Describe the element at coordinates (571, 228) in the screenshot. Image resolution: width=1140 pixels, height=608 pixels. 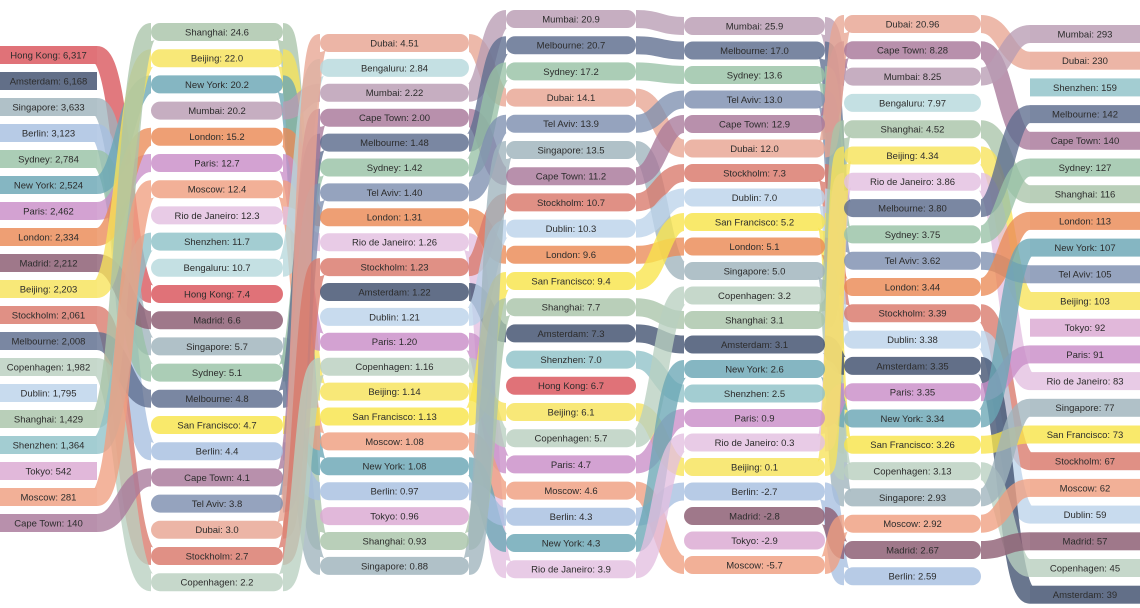
I see `band-dublin-col3` at that location.